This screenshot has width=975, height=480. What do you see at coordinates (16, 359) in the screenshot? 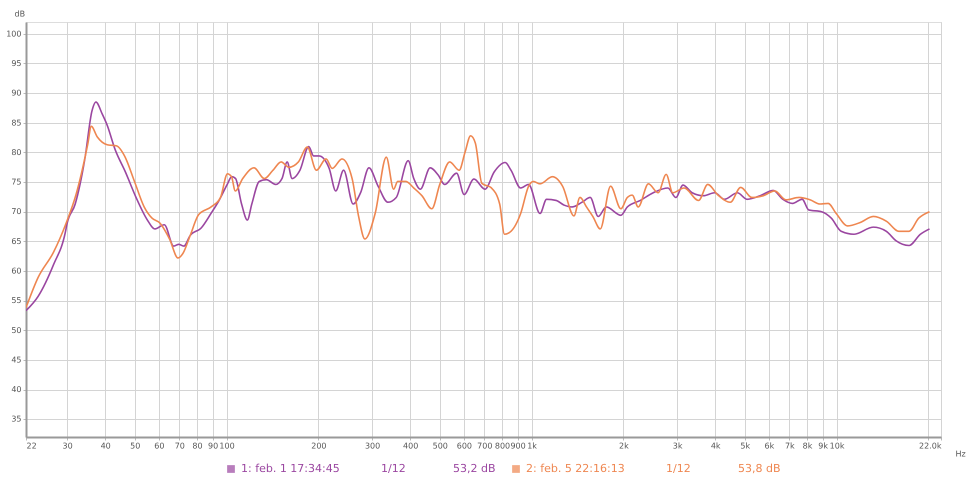
I see `y-tick-label: 45` at bounding box center [16, 359].